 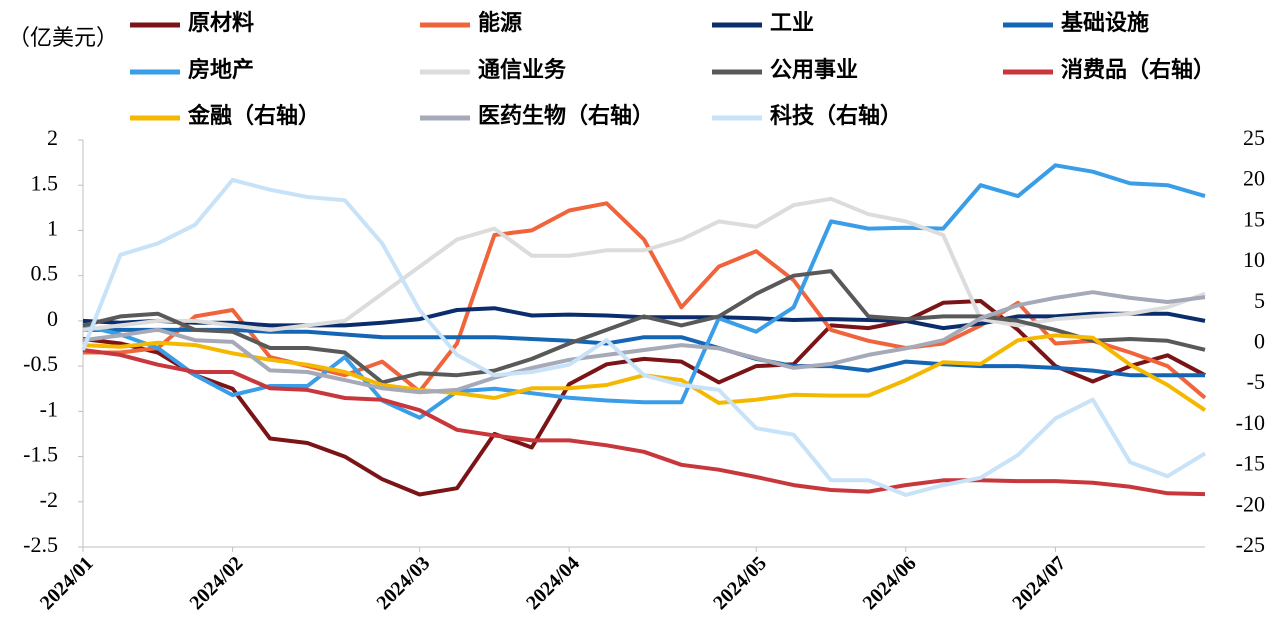 I want to click on legend-label: 消费品（右轴）, so click(x=1138, y=69).